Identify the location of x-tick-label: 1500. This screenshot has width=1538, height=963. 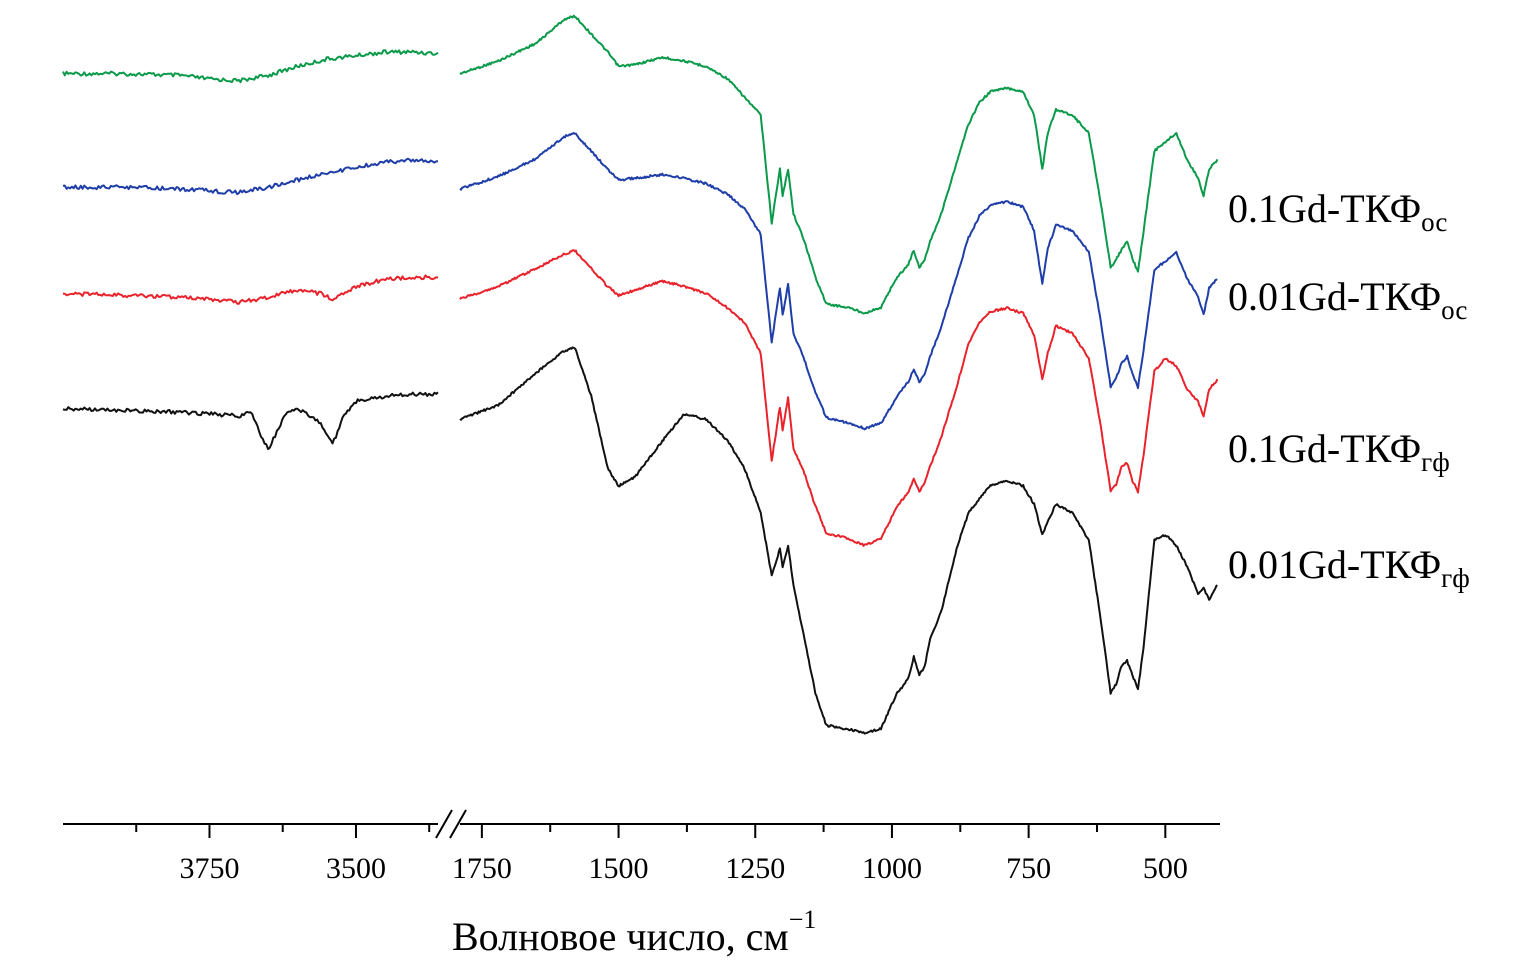
(619, 868).